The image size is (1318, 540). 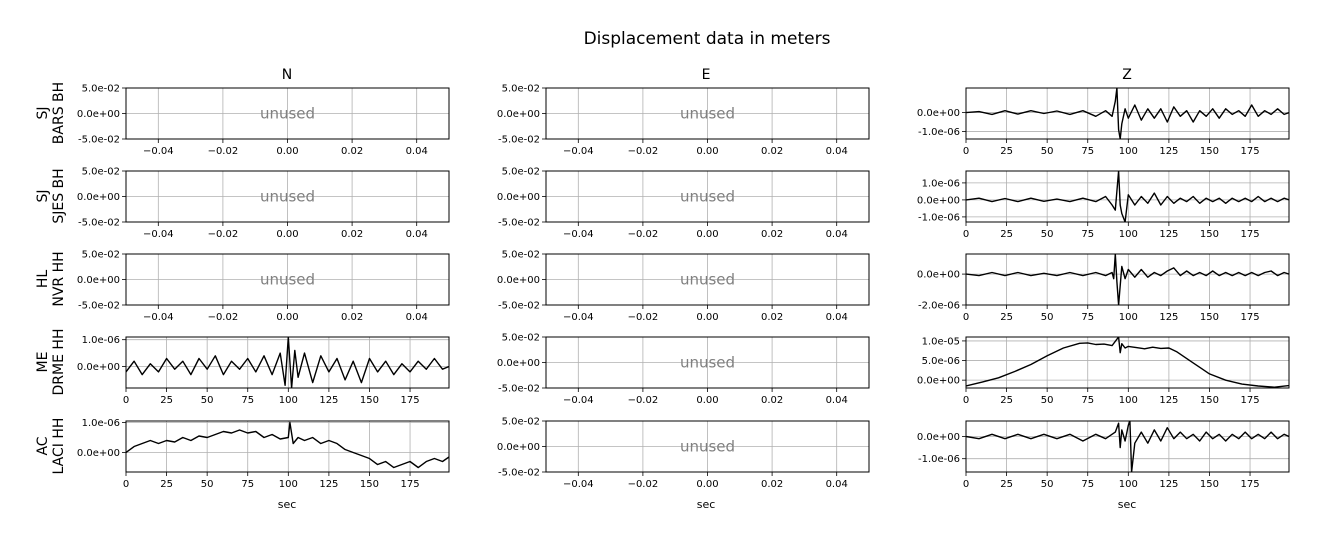 I want to click on row-label-station: DRME HH, so click(x=59, y=362).